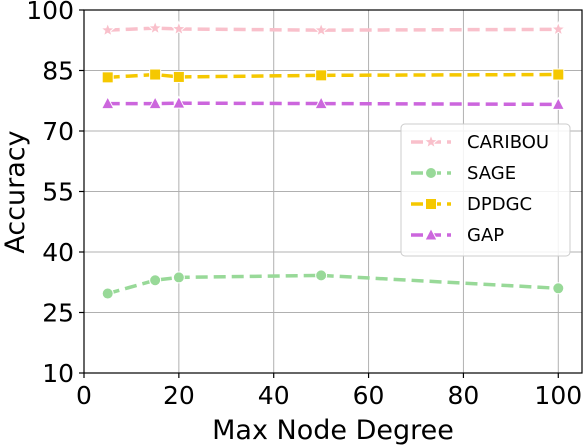 This screenshot has width=586, height=447. What do you see at coordinates (558, 395) in the screenshot?
I see `x-tick-label: 100` at bounding box center [558, 395].